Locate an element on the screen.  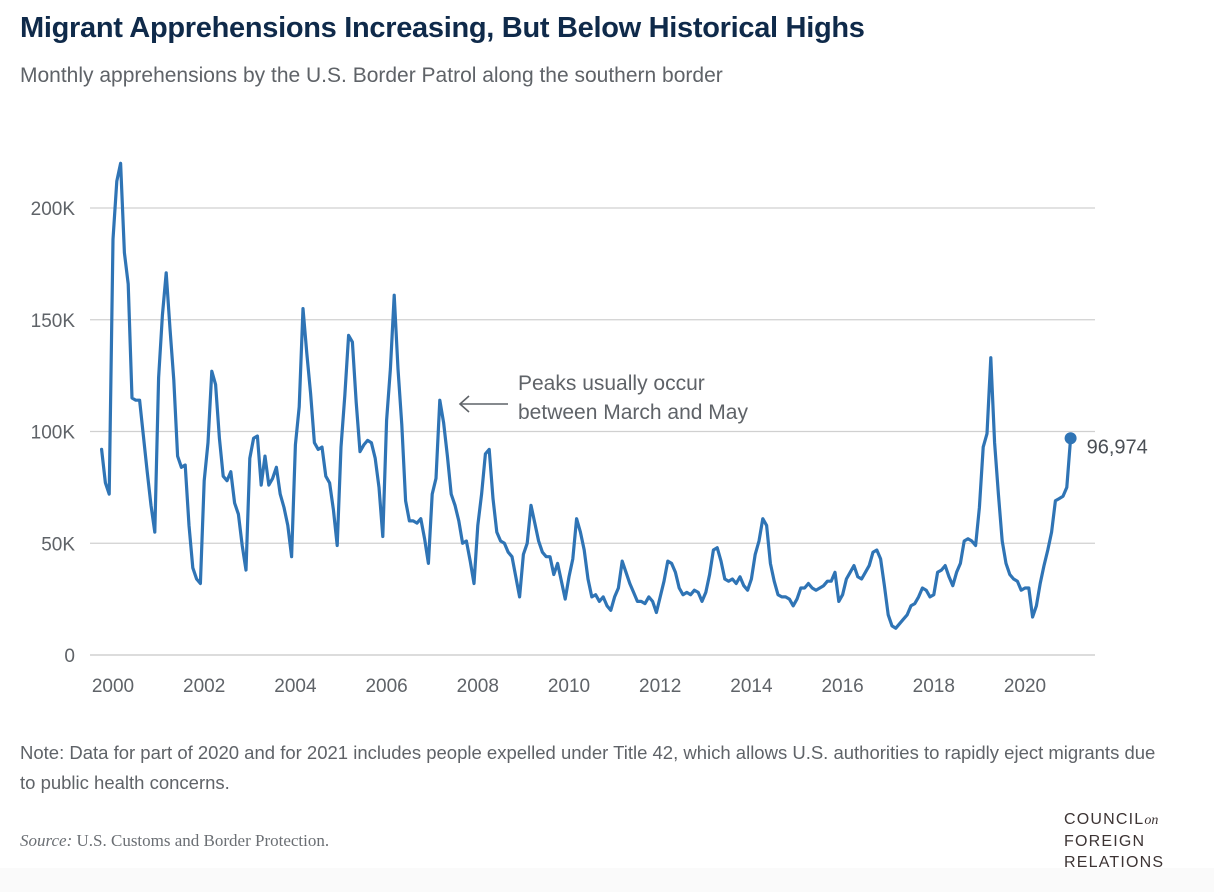
x-tick-label: 2018 is located at coordinates (934, 686).